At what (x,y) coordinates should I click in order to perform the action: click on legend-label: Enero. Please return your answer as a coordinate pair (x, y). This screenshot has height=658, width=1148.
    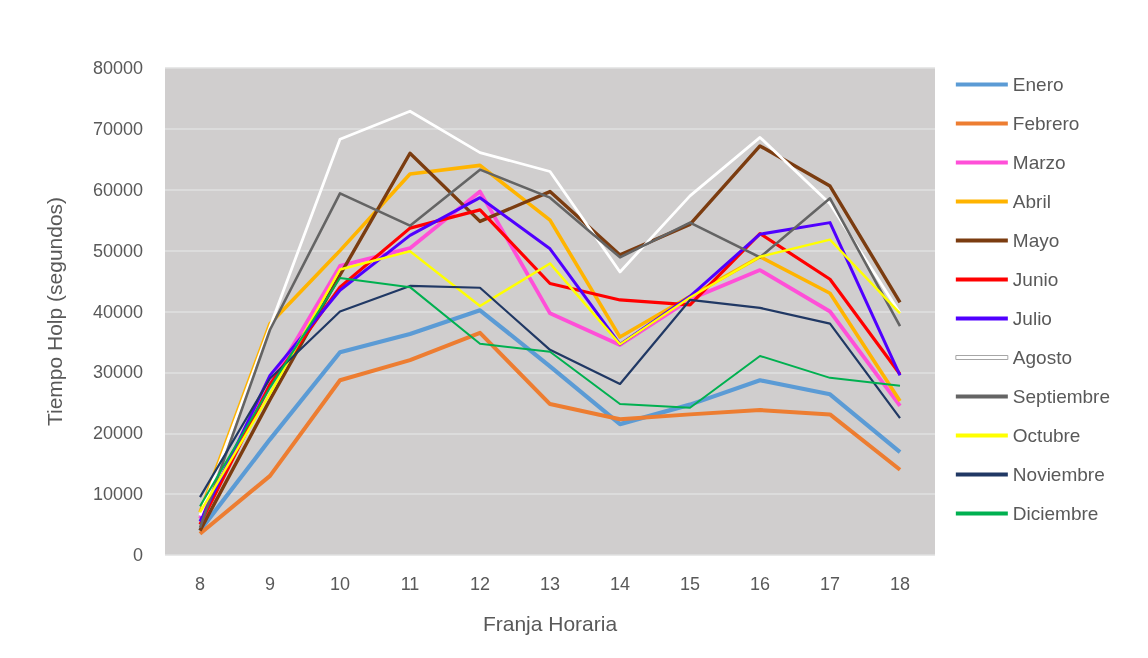
    Looking at the image, I should click on (1038, 84).